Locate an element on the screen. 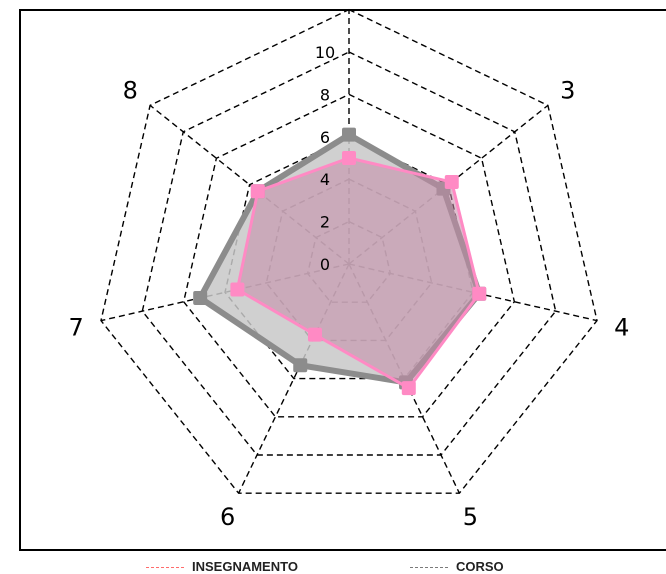  legend: INSEGNAMENTO CORSO is located at coordinates (333, 566).